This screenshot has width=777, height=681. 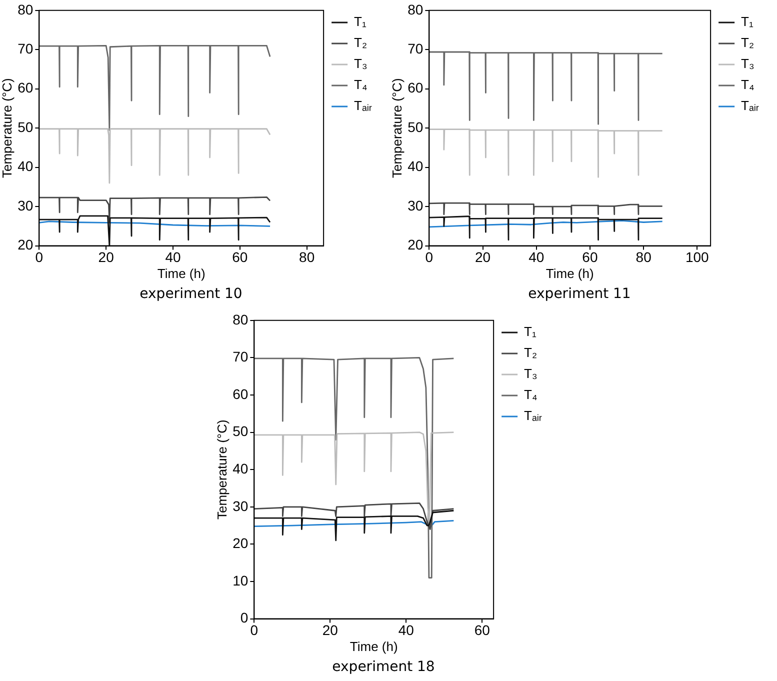 I want to click on text: experiment 18, so click(x=383, y=667).